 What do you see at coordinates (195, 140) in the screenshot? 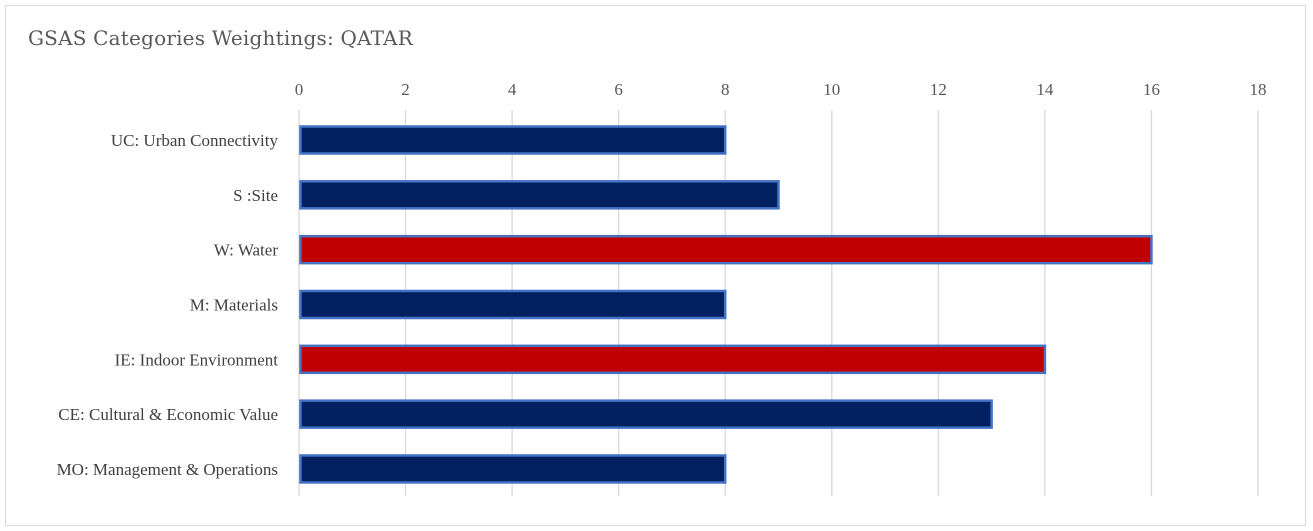
I see `category-label: UC: Urban Connectivity` at bounding box center [195, 140].